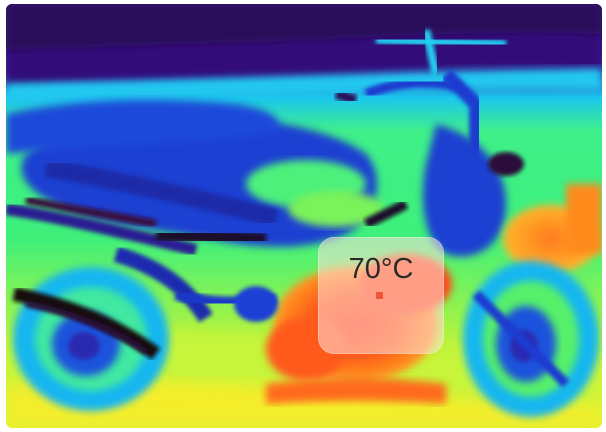  Describe the element at coordinates (381, 269) in the screenshot. I see `temperature-reading: 70°C` at that location.